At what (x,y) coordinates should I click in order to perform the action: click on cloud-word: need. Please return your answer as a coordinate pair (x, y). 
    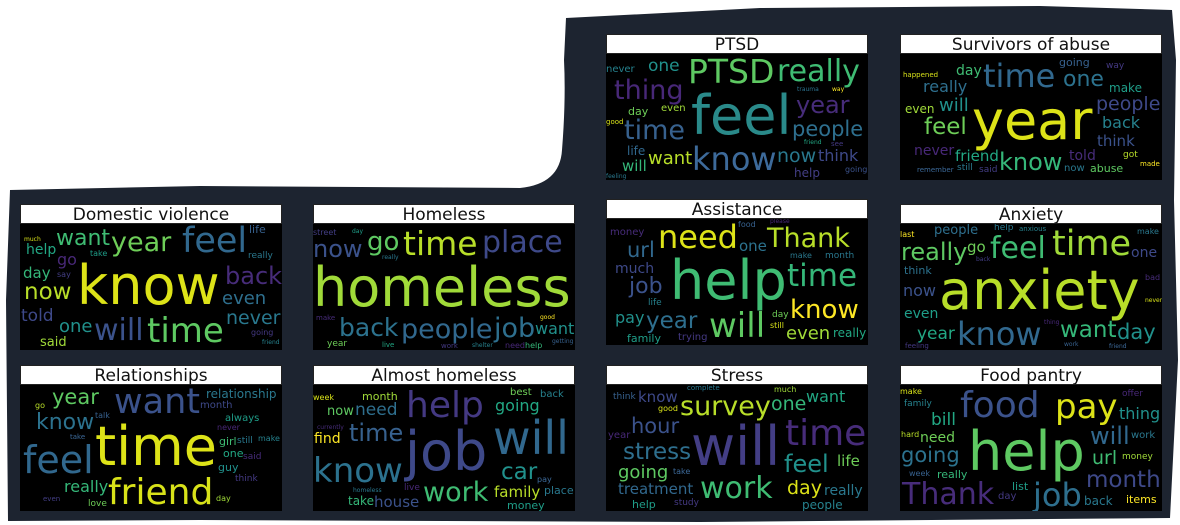
    Looking at the image, I should click on (515, 345).